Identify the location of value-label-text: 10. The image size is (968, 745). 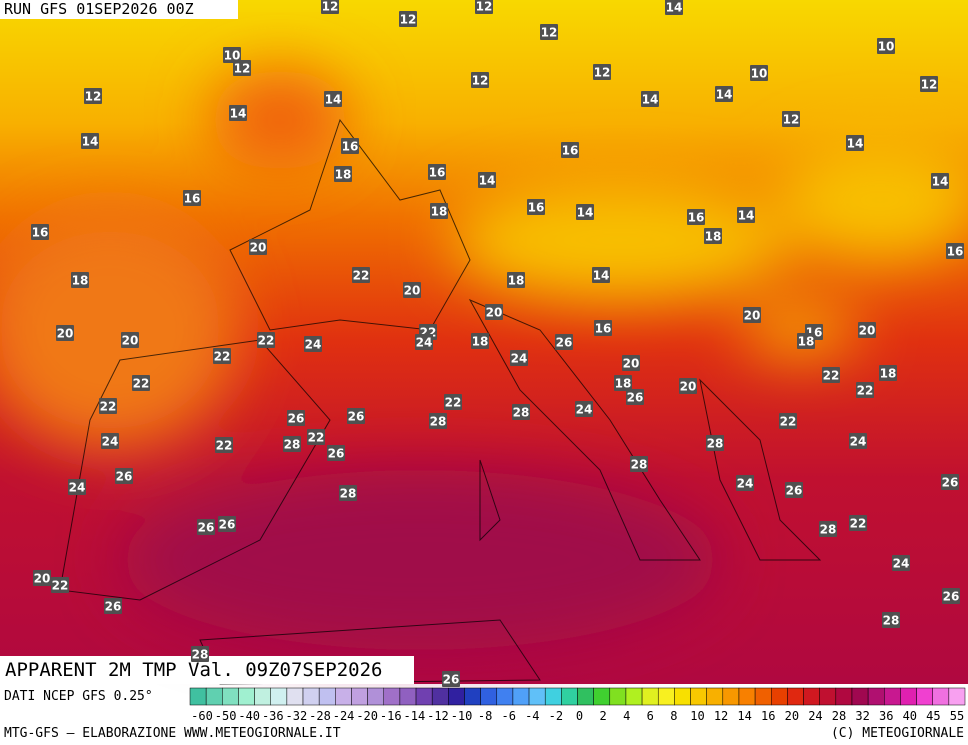
(232, 56).